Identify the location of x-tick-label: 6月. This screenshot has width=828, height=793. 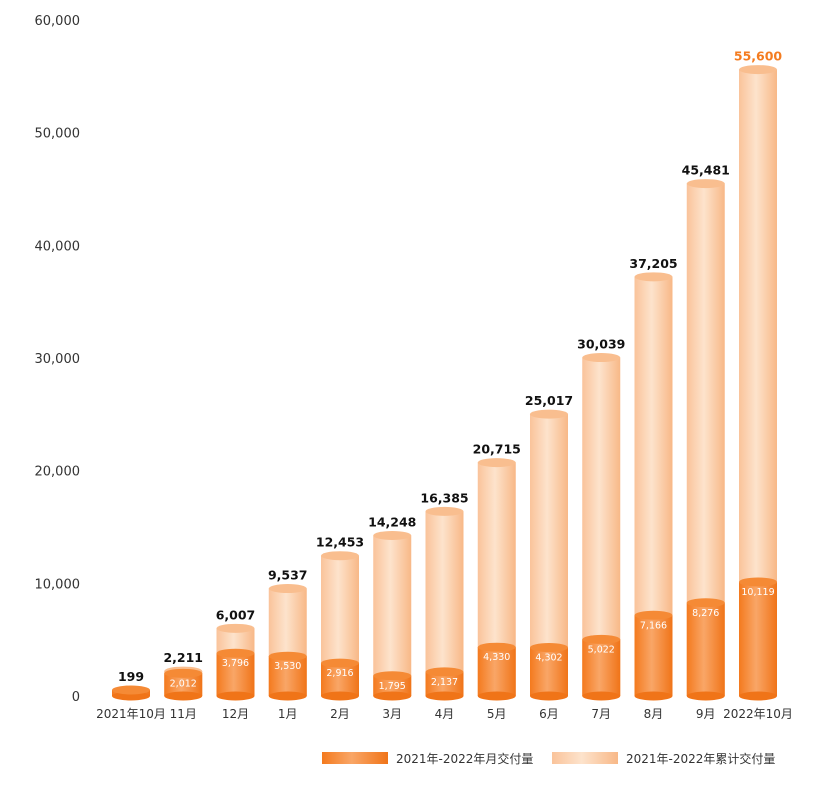
(549, 714).